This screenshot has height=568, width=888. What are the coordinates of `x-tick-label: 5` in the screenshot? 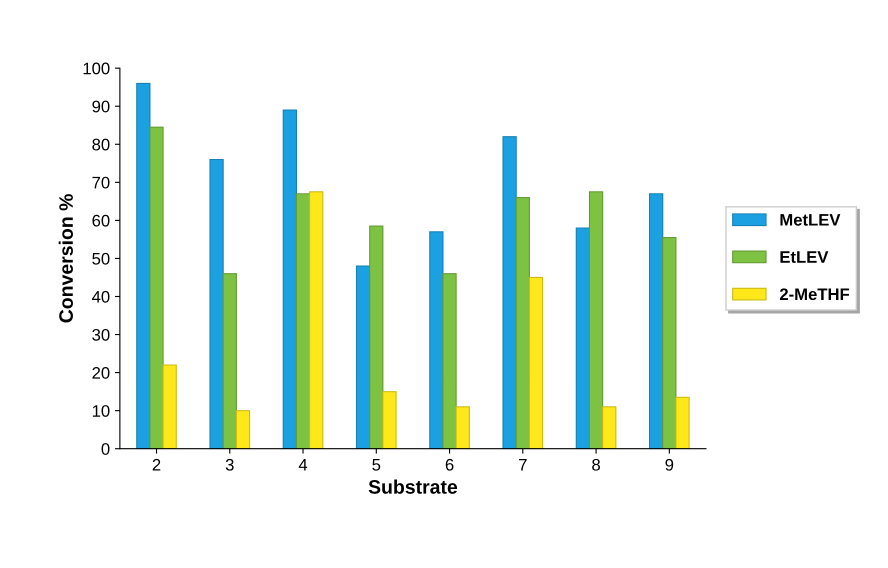 It's located at (376, 465).